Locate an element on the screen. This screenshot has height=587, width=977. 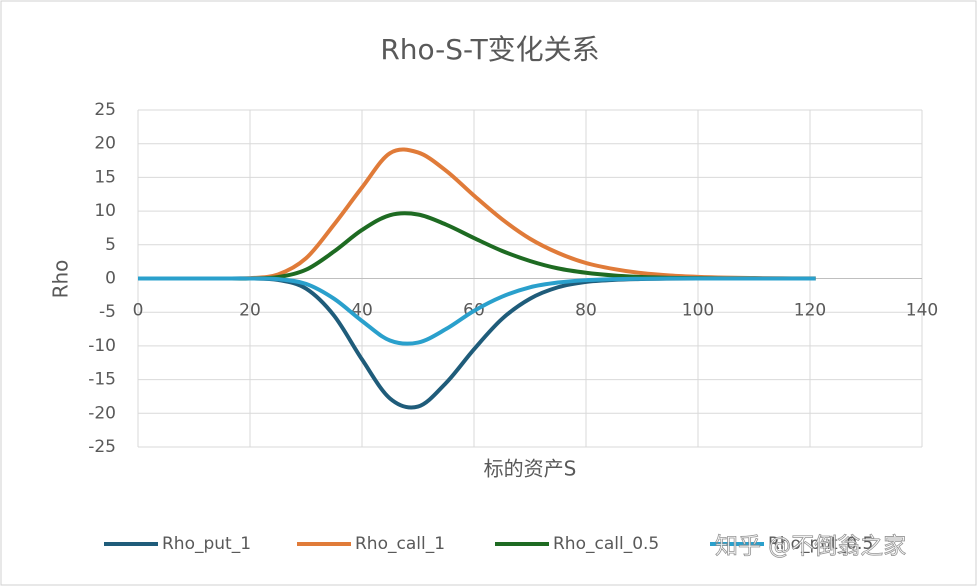
y-tick-label: -20 is located at coordinates (102, 413).